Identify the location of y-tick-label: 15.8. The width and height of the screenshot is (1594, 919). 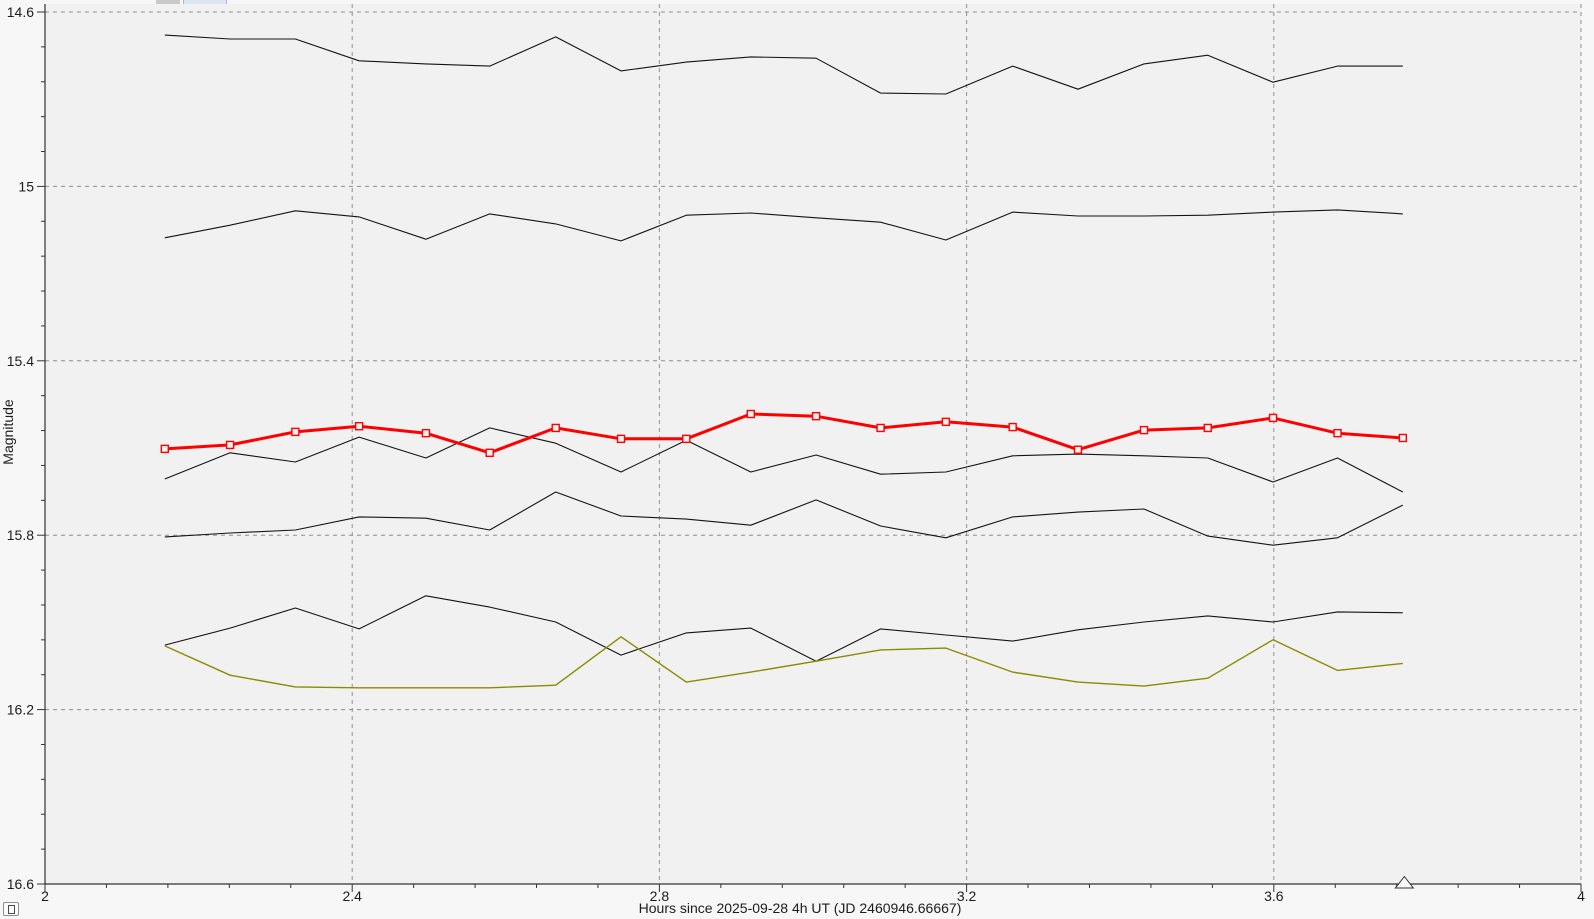
(20, 535).